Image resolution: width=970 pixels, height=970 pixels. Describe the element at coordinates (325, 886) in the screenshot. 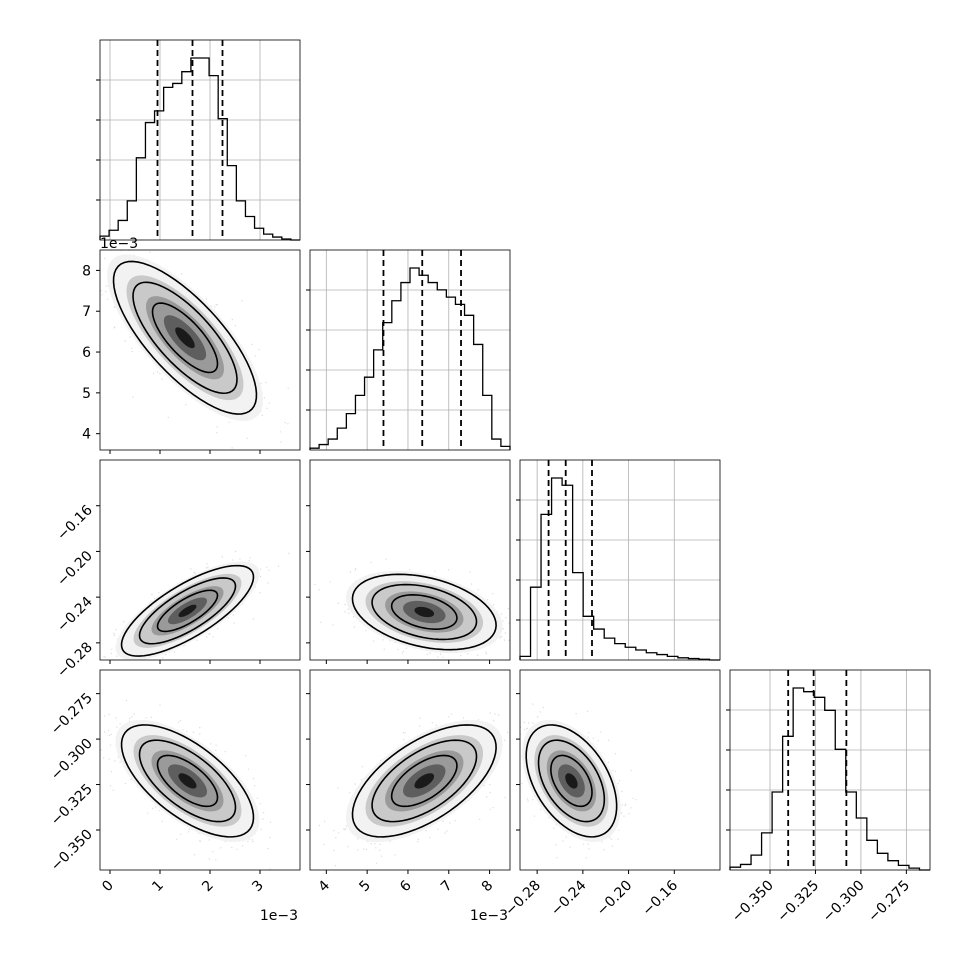

I see `x-tick-label-1-0: 4` at that location.